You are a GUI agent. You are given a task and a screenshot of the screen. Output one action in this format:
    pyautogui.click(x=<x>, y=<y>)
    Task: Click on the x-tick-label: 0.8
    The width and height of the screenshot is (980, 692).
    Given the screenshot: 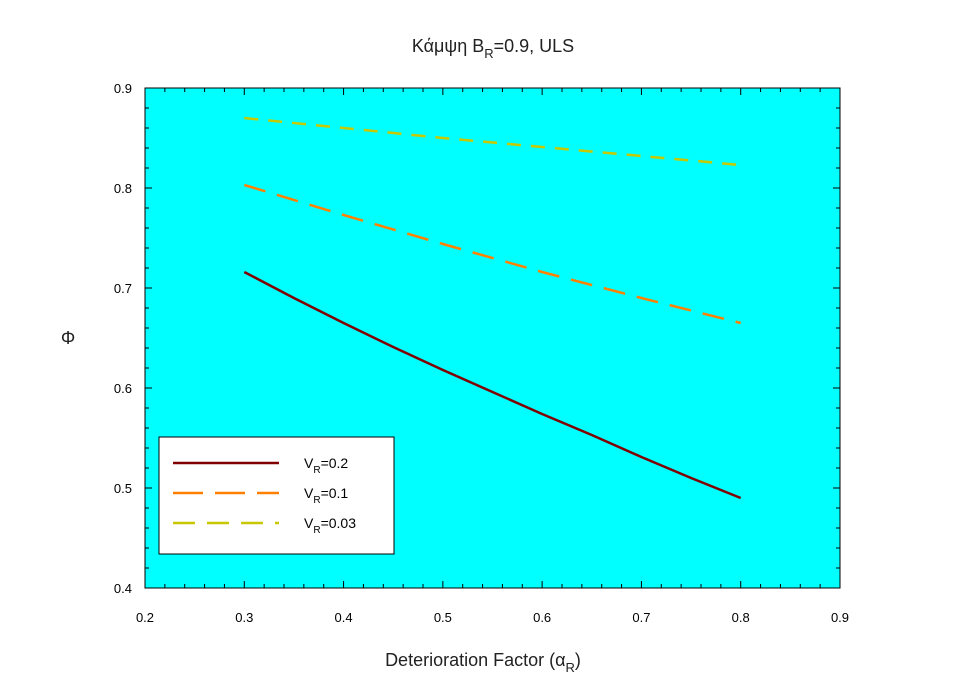 What is the action you would take?
    pyautogui.click(x=741, y=617)
    